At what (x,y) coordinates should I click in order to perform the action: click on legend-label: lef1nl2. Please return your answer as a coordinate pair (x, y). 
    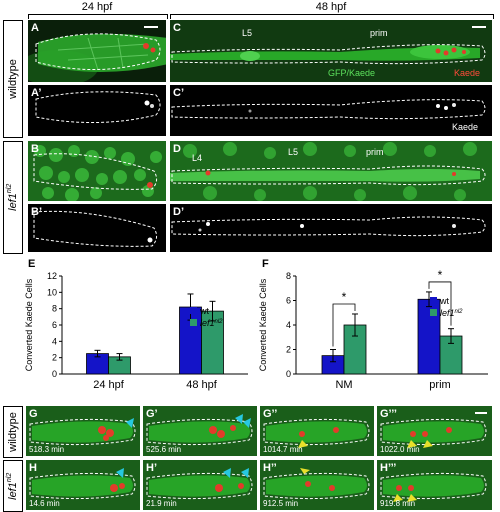
    Looking at the image, I should click on (451, 313).